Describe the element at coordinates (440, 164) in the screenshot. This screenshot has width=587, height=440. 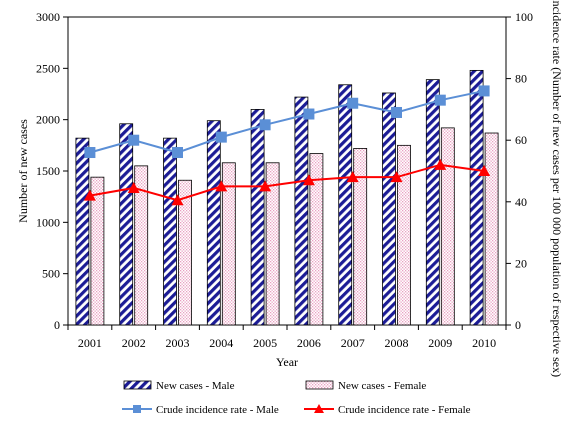
I see `line-female-point-2009` at that location.